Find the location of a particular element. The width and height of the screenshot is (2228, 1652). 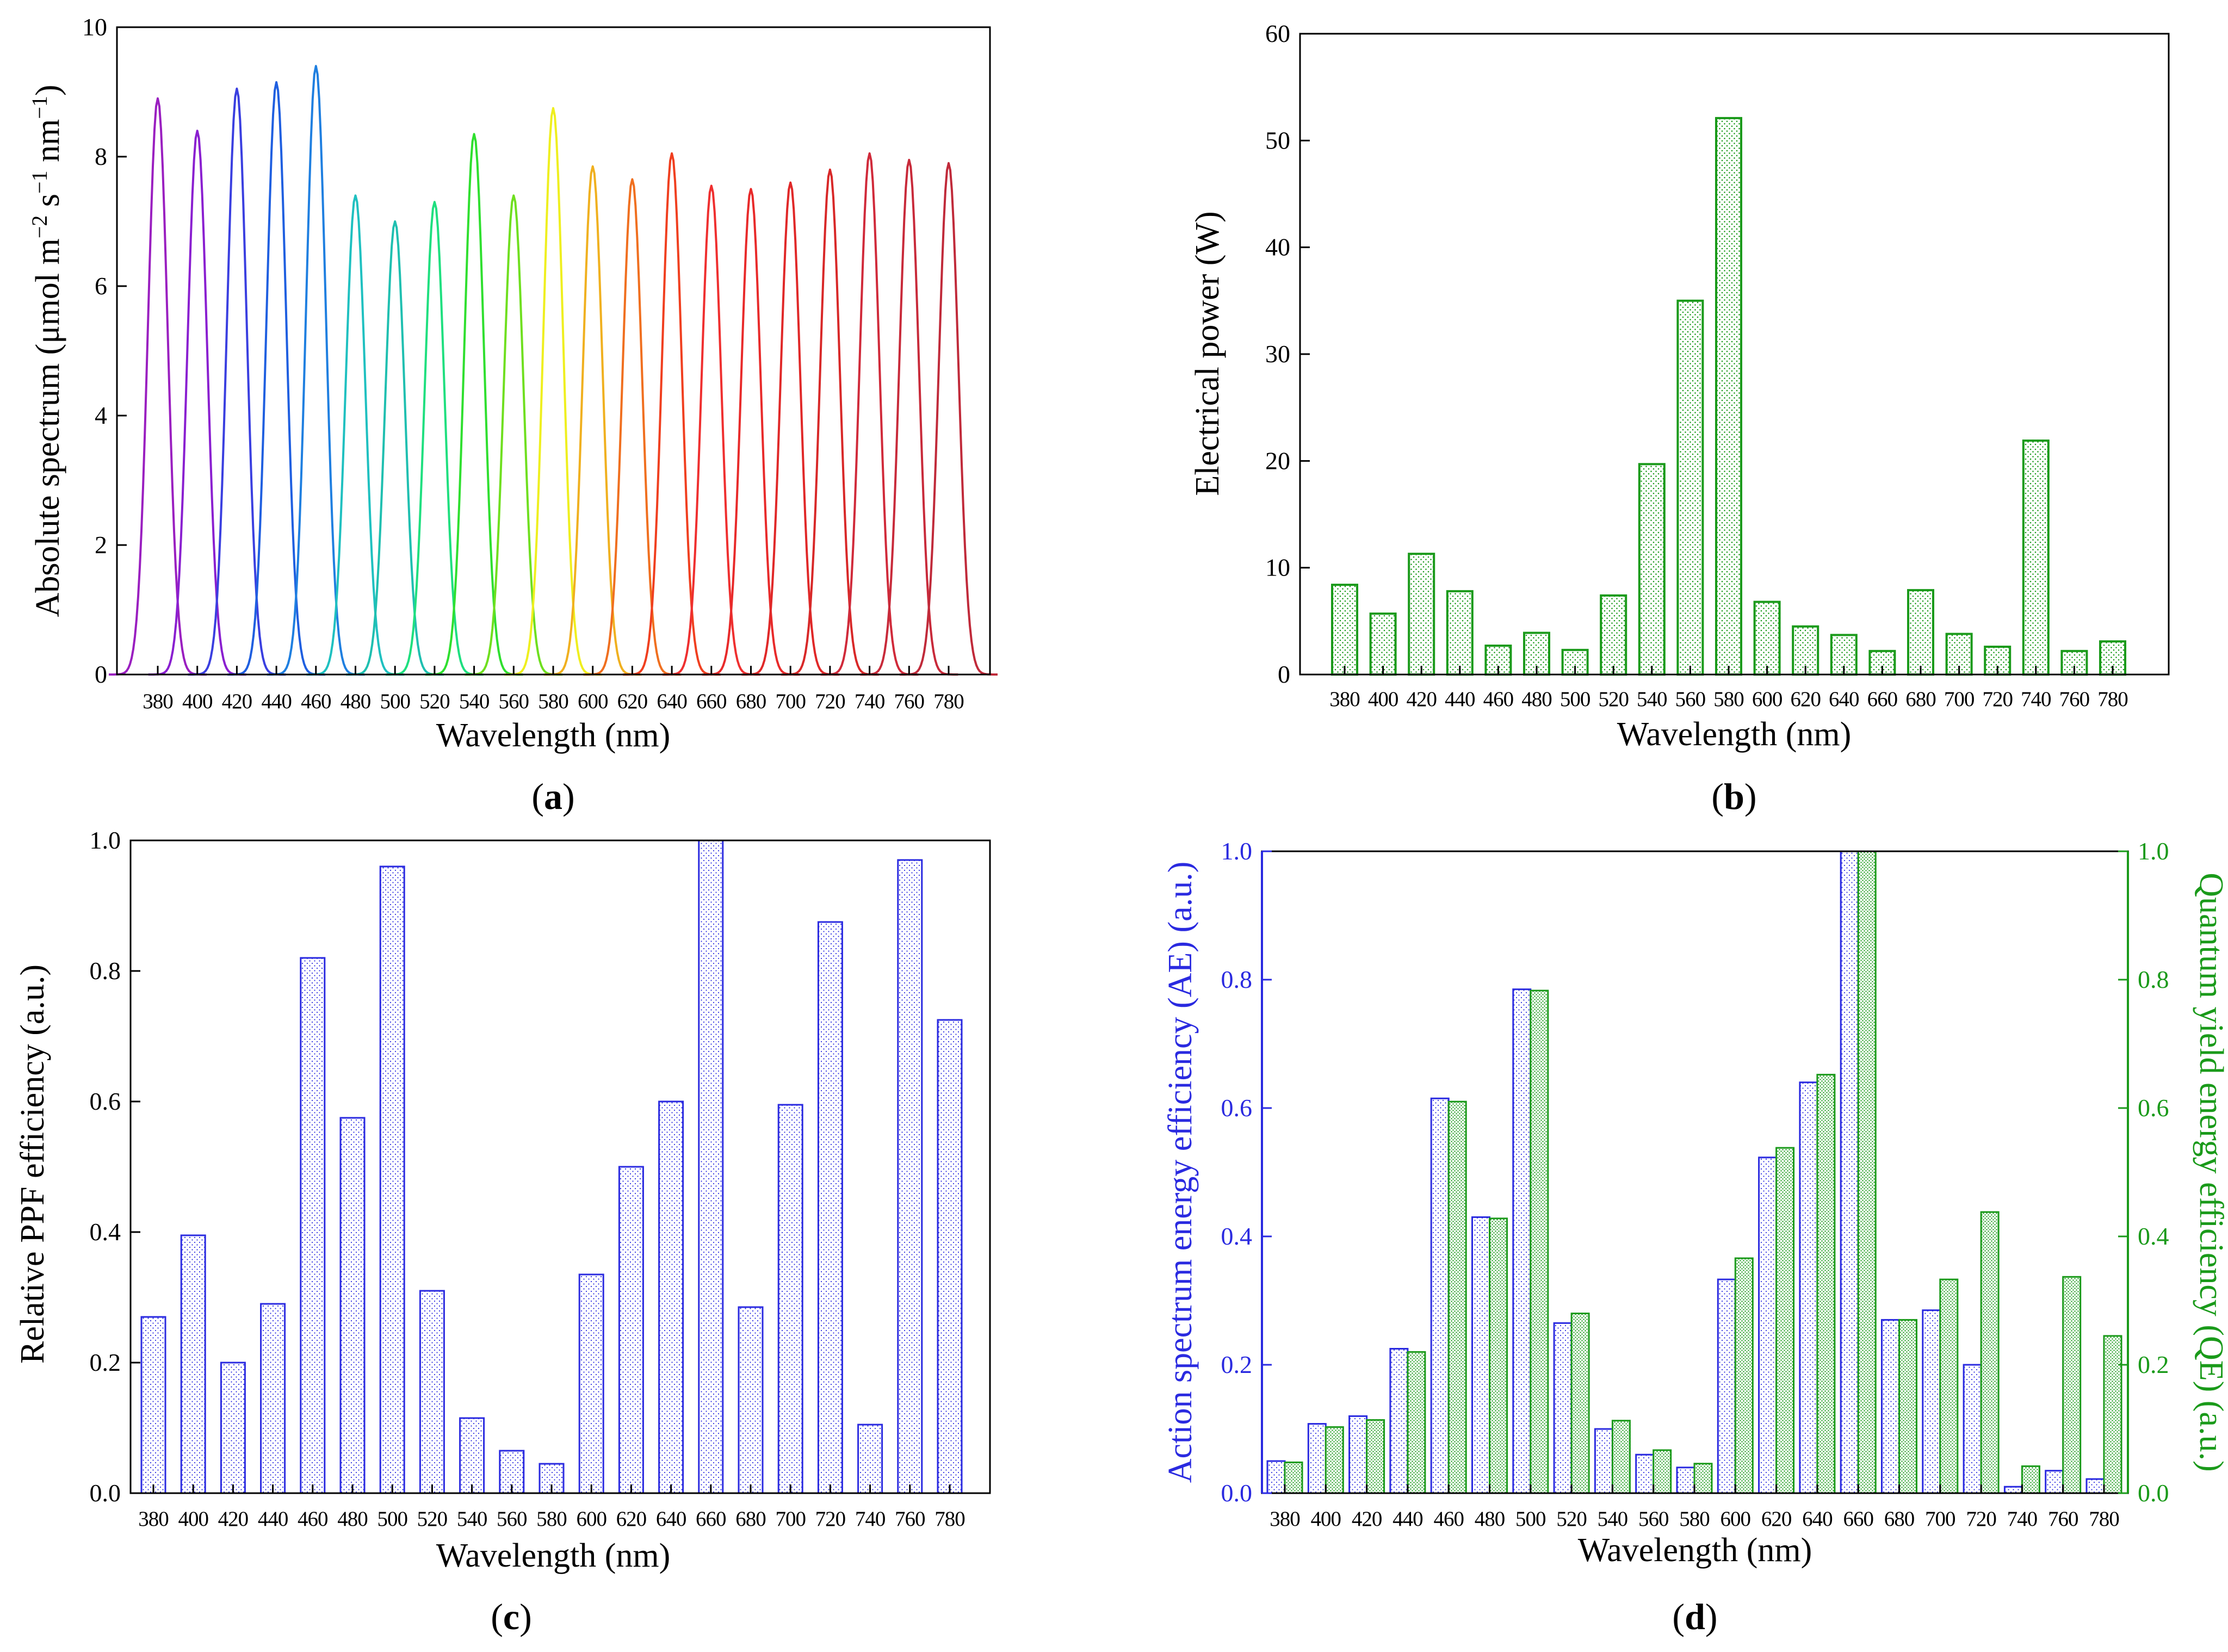

ylabel-part: −2 is located at coordinates (39, 227).